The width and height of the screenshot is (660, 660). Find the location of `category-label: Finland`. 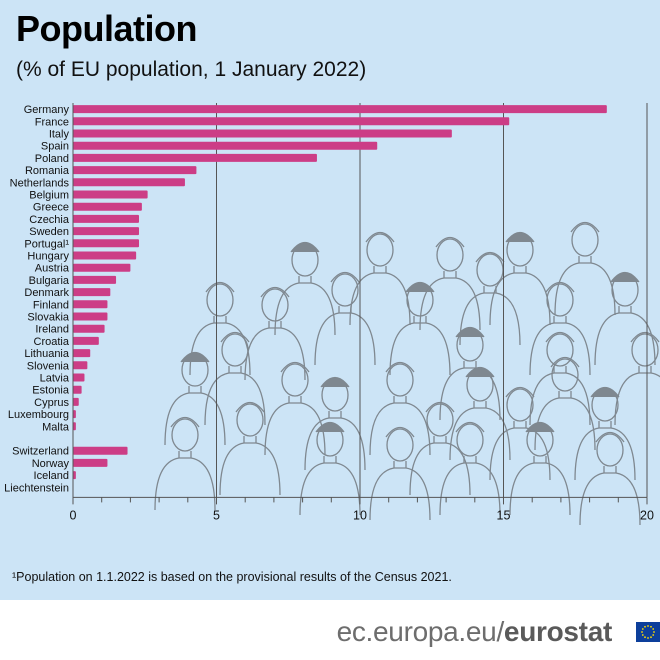

category-label: Finland is located at coordinates (51, 305).